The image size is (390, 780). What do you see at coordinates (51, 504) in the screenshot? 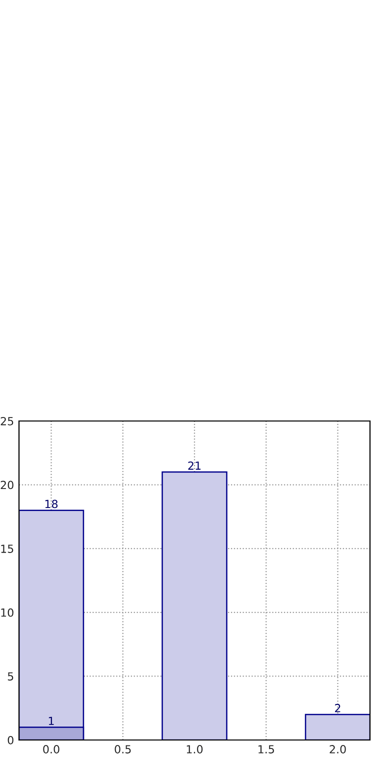
I see `data-label: 18` at bounding box center [51, 504].